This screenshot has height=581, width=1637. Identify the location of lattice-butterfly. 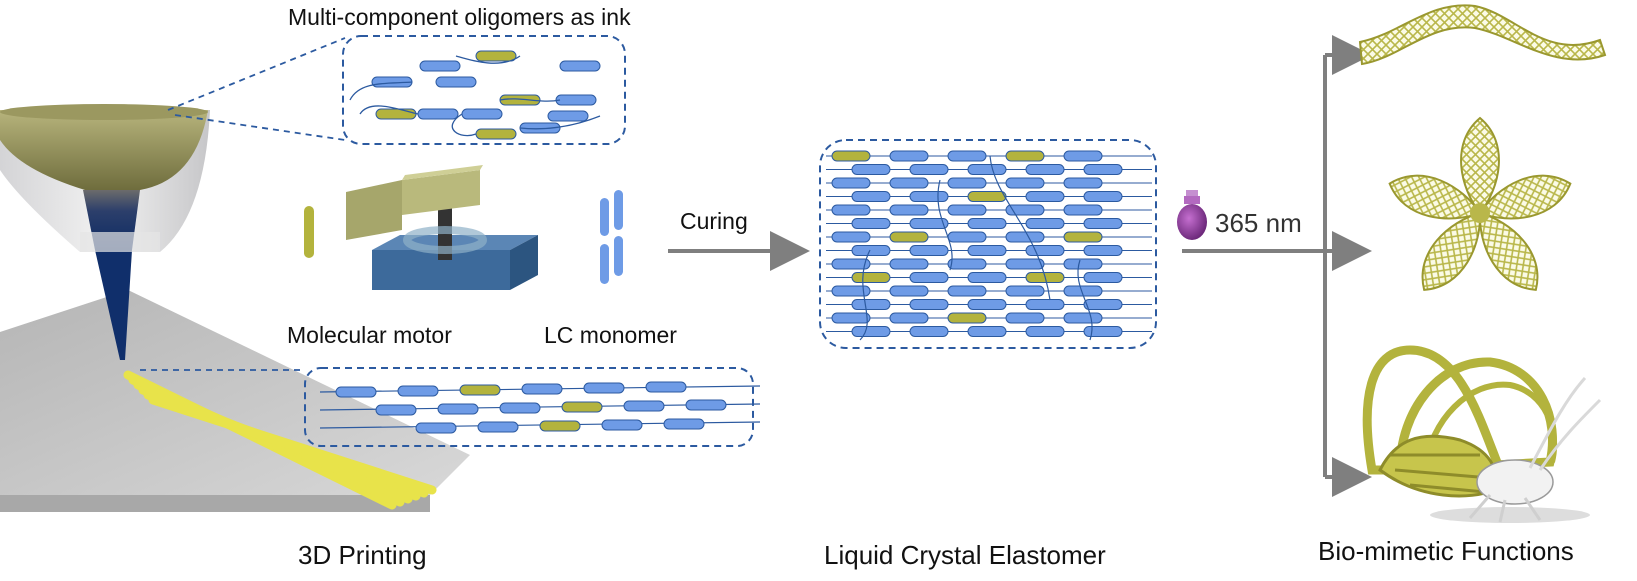
(1482, 434).